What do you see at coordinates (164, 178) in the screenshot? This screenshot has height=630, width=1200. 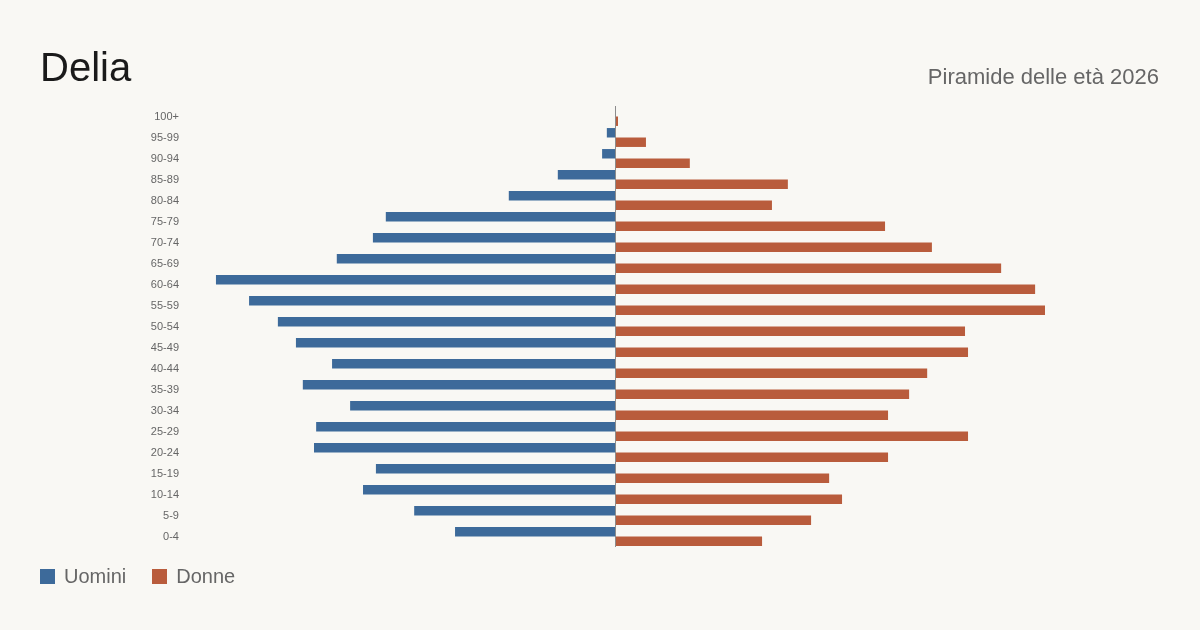 I see `y-tick-label: 85-89` at bounding box center [164, 178].